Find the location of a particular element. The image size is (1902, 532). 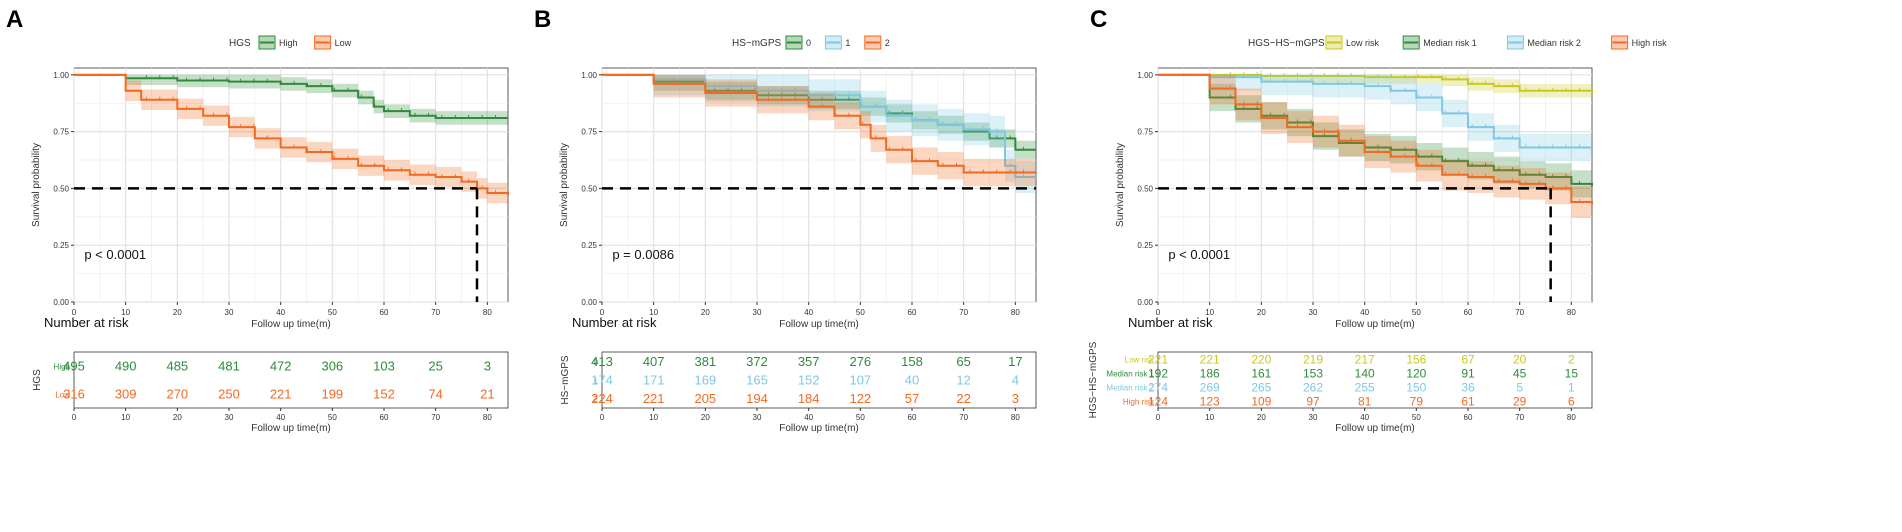

risk-count: 481 is located at coordinates (229, 366).